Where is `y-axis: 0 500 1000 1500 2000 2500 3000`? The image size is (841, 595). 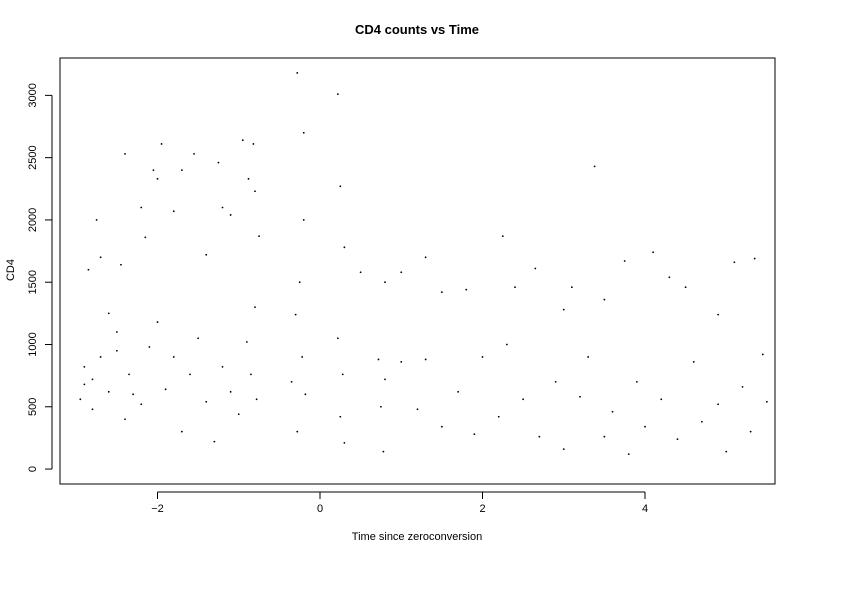
y-axis: 0 500 1000 1500 2000 2500 3000 is located at coordinates (40, 277).